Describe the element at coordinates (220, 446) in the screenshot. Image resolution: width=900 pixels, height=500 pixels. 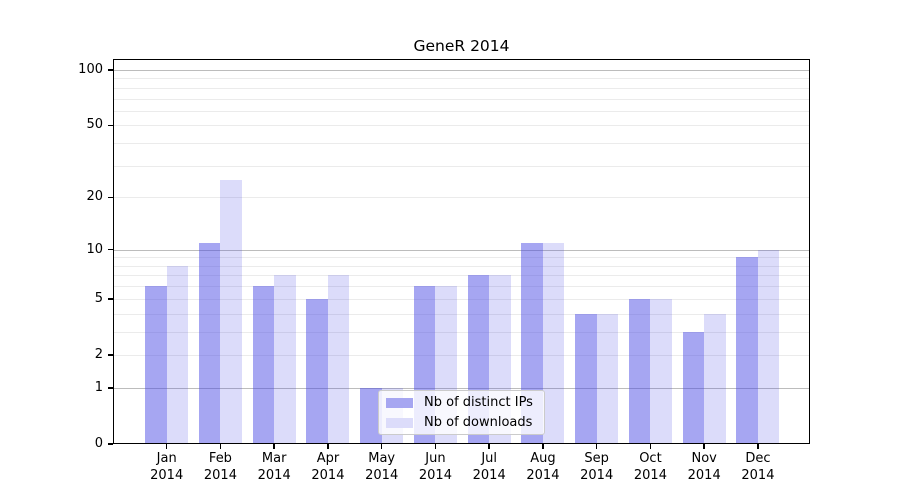
I see `x-tick-feb` at that location.